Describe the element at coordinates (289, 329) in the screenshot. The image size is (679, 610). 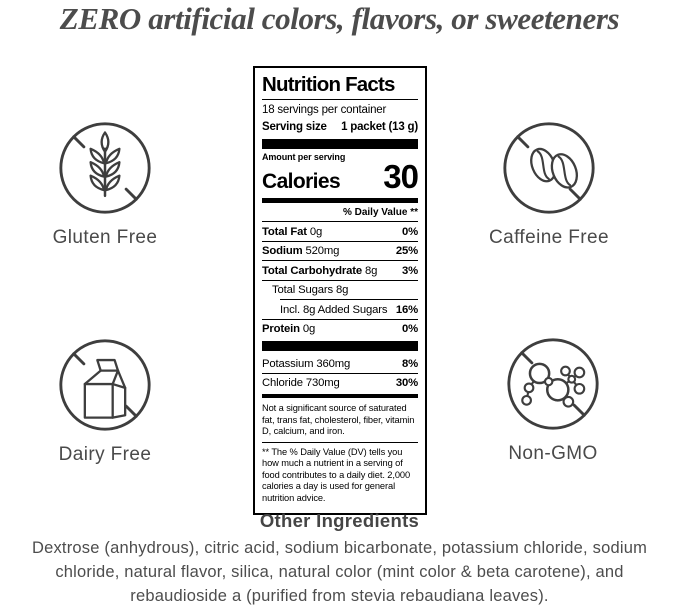
I see `nutrient-name: Protein 0g` at that location.